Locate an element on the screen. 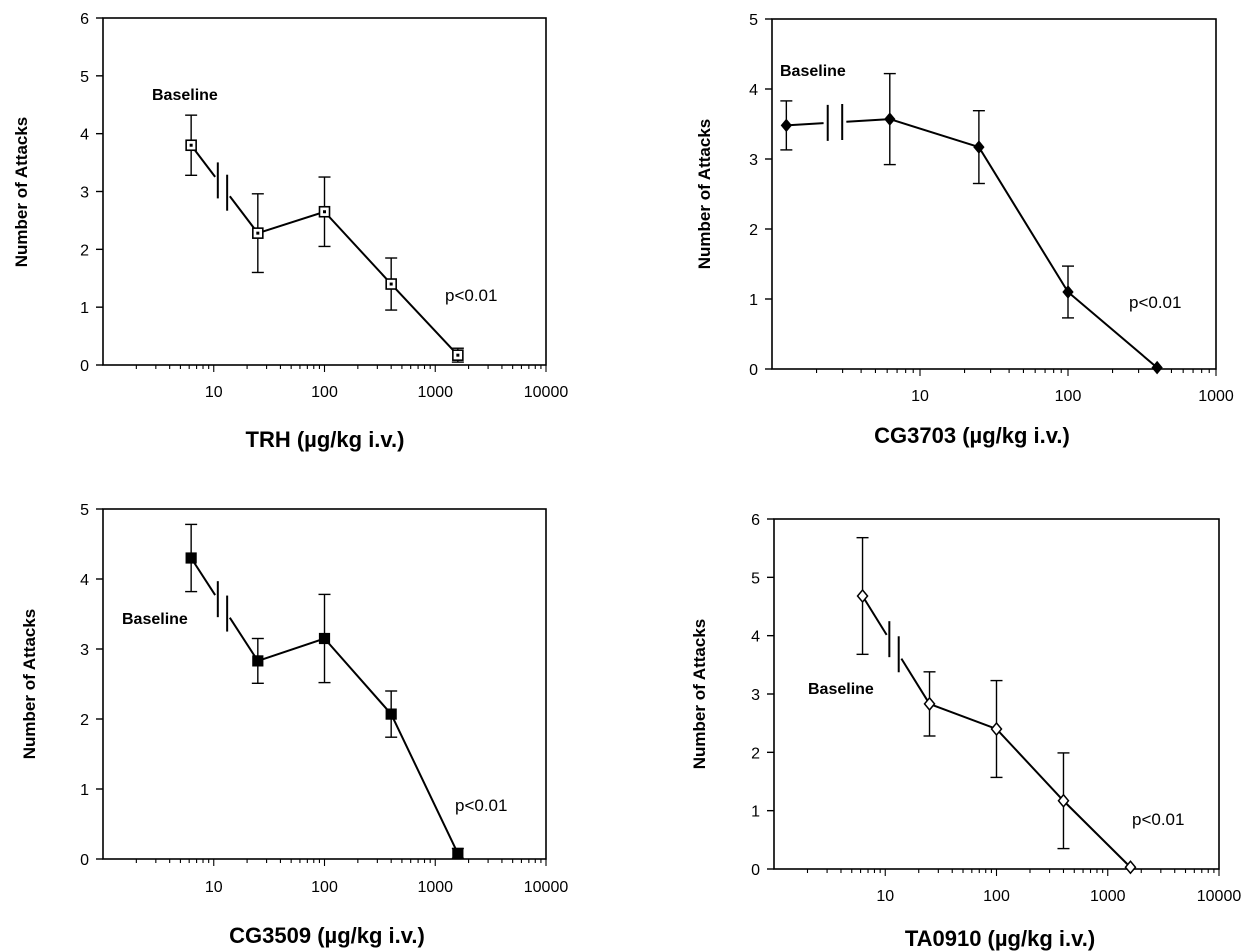  x-axis-title: CG3703 (µg/kg i.v.) is located at coordinates (972, 435).